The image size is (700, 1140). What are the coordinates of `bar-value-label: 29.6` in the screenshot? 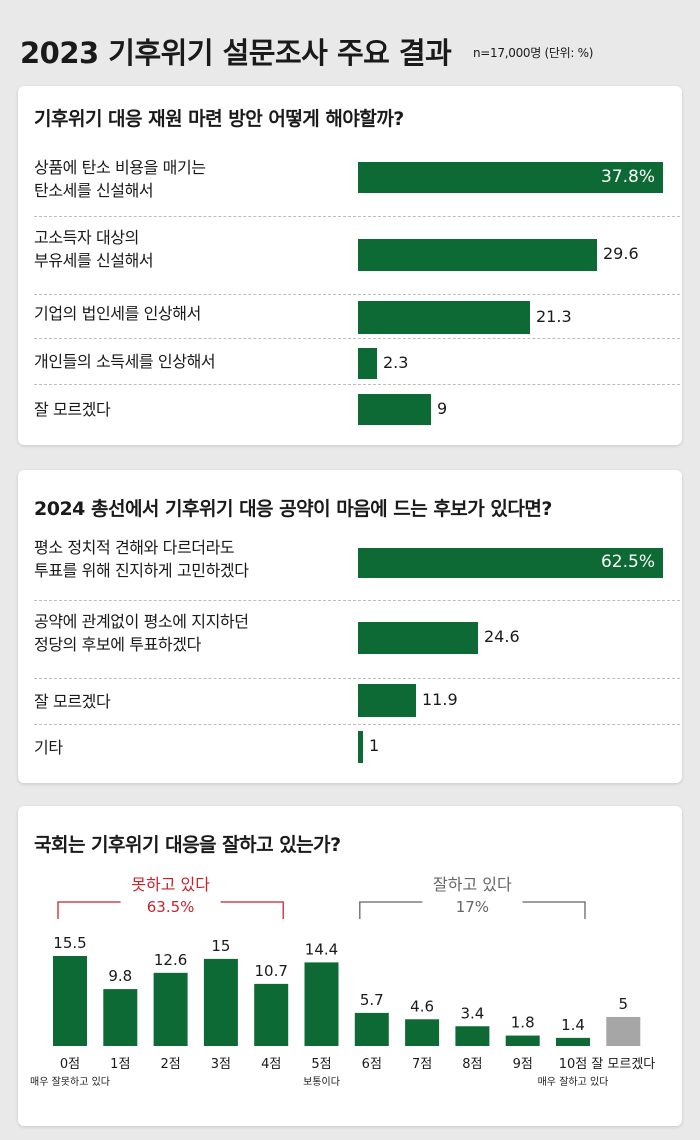 It's located at (621, 253).